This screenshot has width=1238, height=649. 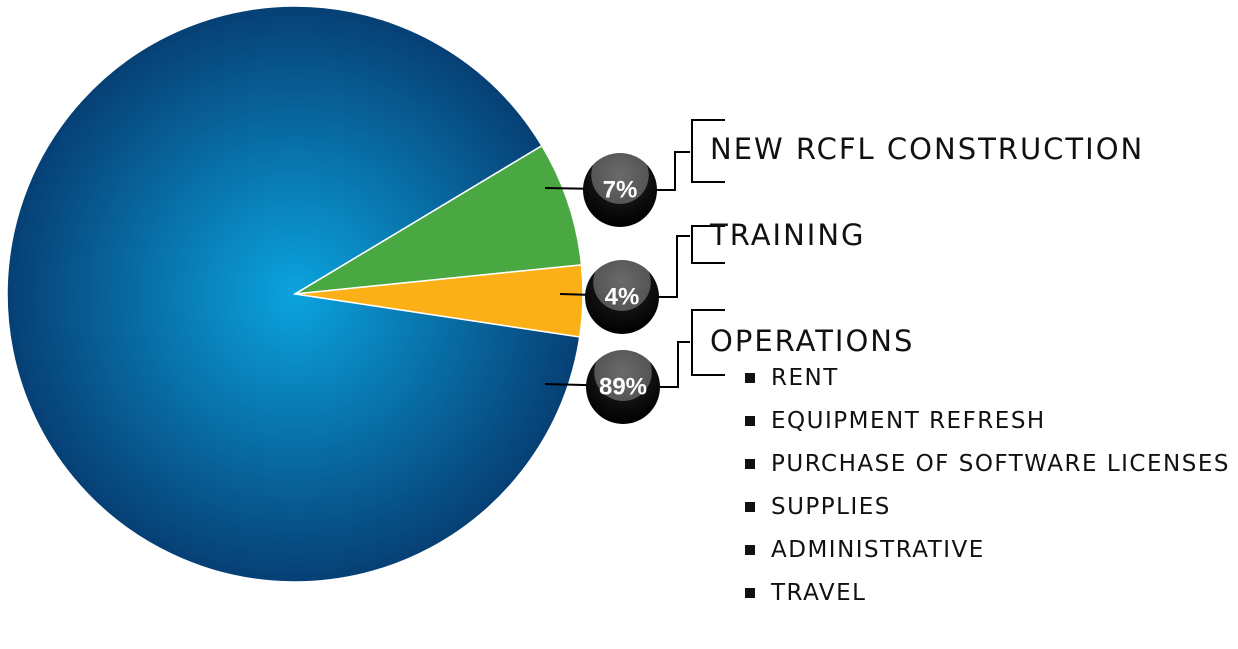 What do you see at coordinates (990, 507) in the screenshot?
I see `sub-item: SUPPLIES` at bounding box center [990, 507].